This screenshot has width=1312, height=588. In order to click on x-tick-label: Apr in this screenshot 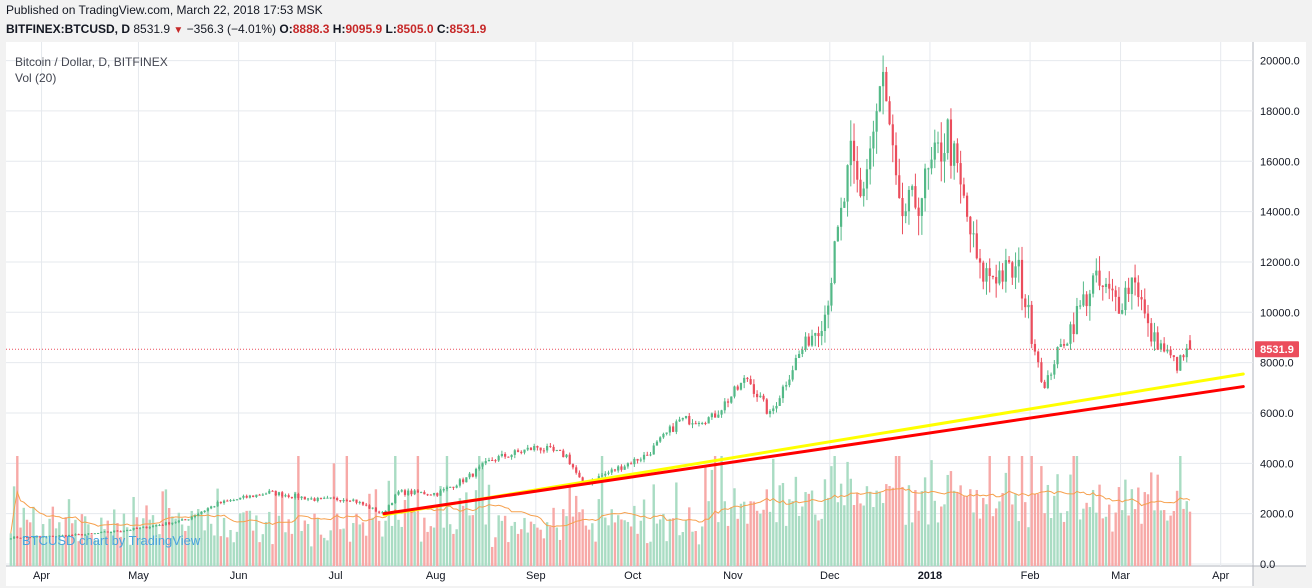, I will do `click(1220, 576)`.